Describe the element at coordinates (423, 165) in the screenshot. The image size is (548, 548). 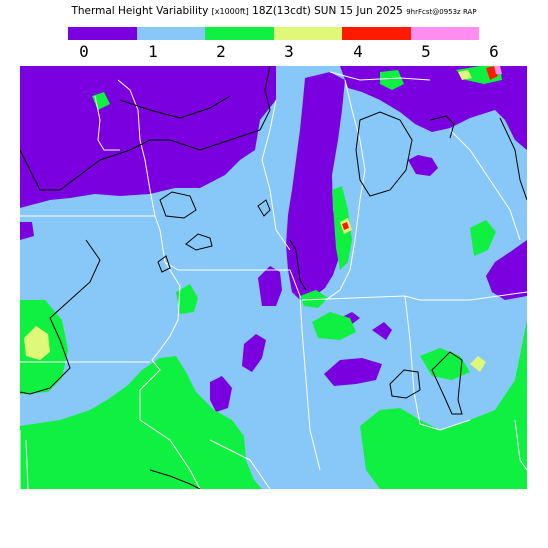
I see `region-purple-lower-michigan` at that location.